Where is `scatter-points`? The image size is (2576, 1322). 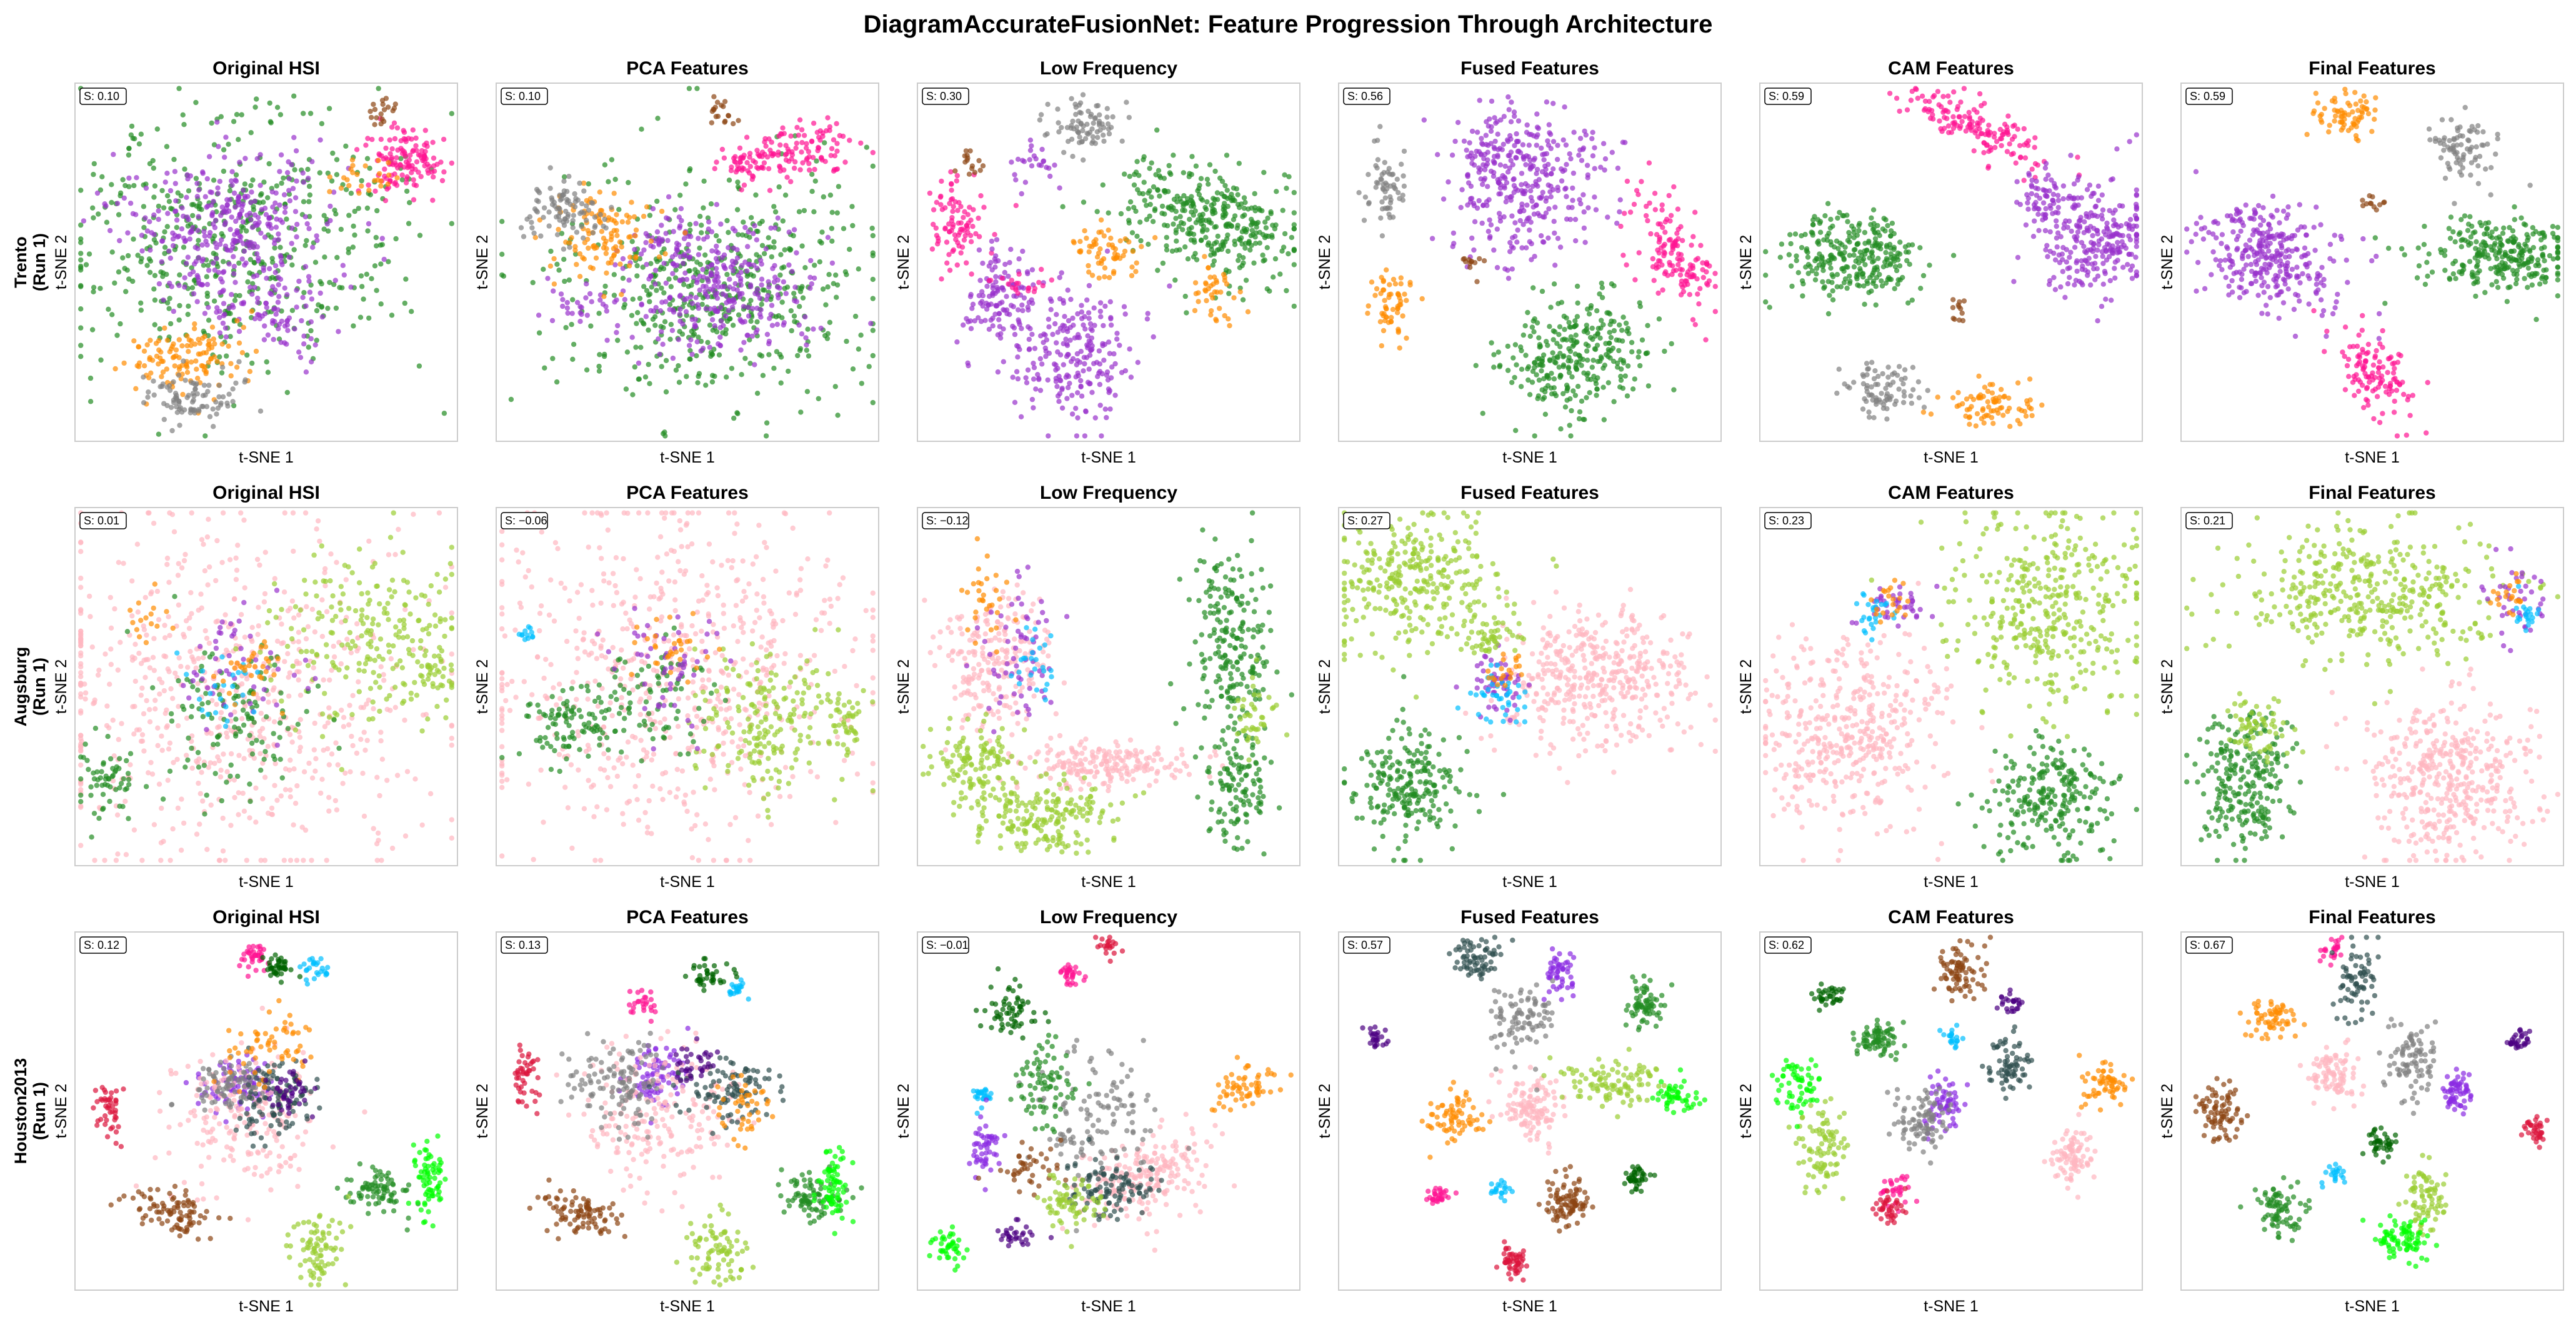
scatter-points is located at coordinates (687, 263).